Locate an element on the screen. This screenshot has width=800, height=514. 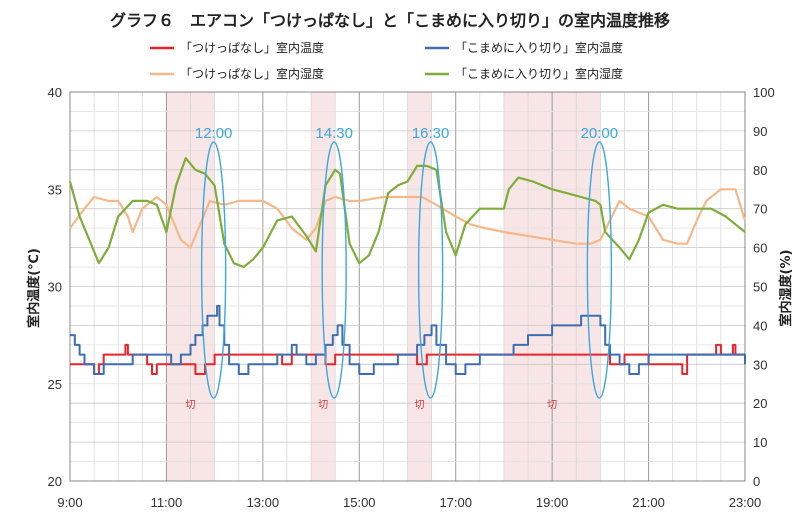
x-tick-label: 15:00 is located at coordinates (359, 502).